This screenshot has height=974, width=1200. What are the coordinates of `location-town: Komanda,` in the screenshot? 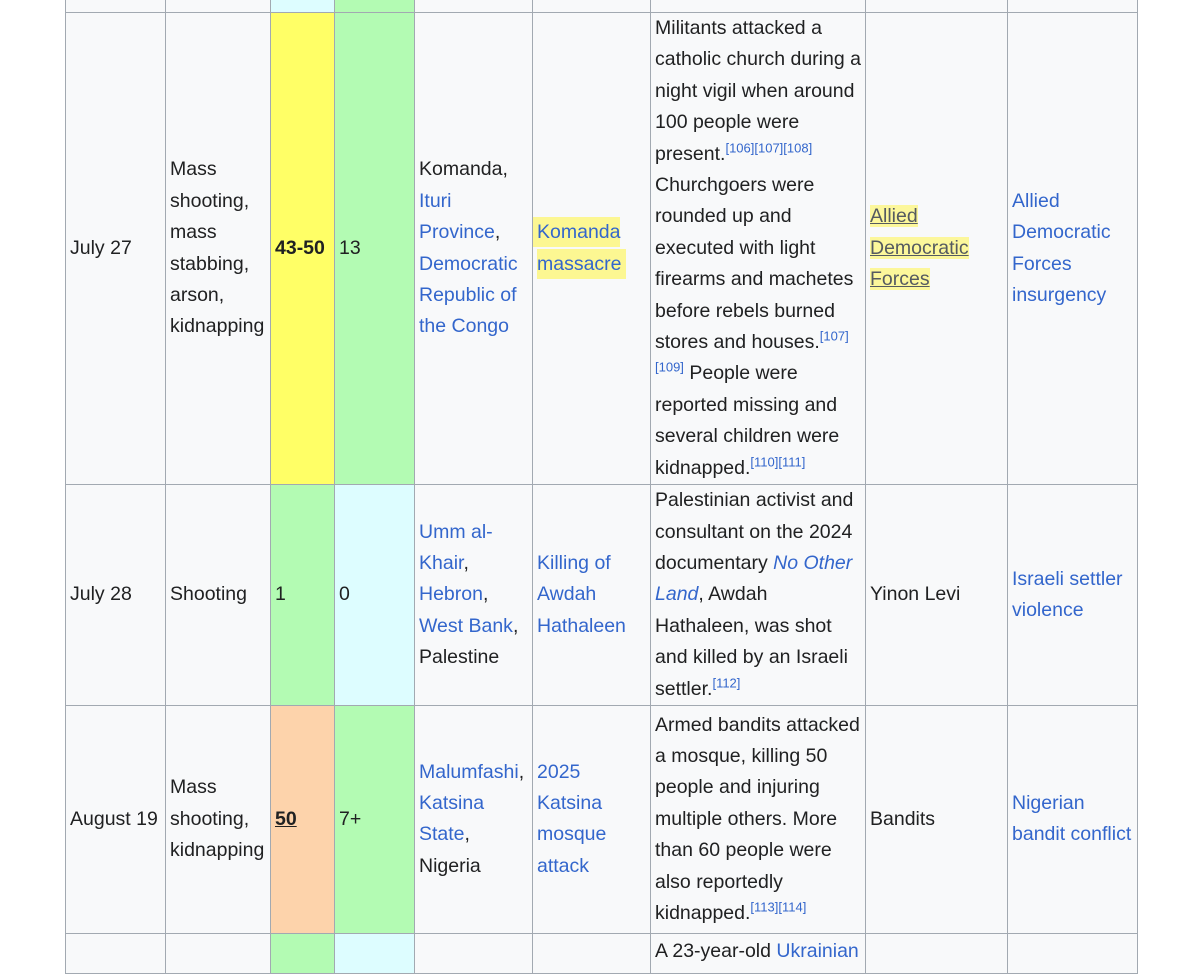 It's located at (463, 169).